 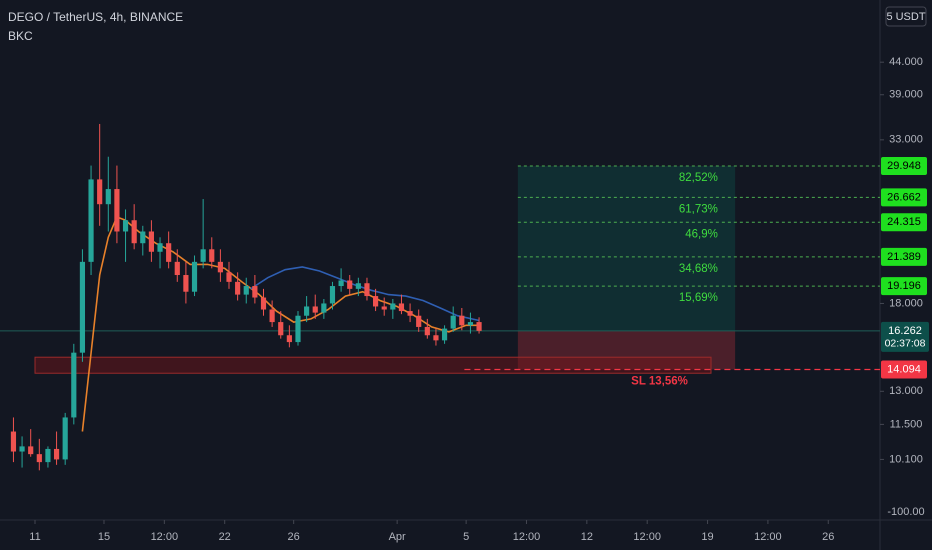 I want to click on target-percent: 82,52%, so click(x=698, y=178).